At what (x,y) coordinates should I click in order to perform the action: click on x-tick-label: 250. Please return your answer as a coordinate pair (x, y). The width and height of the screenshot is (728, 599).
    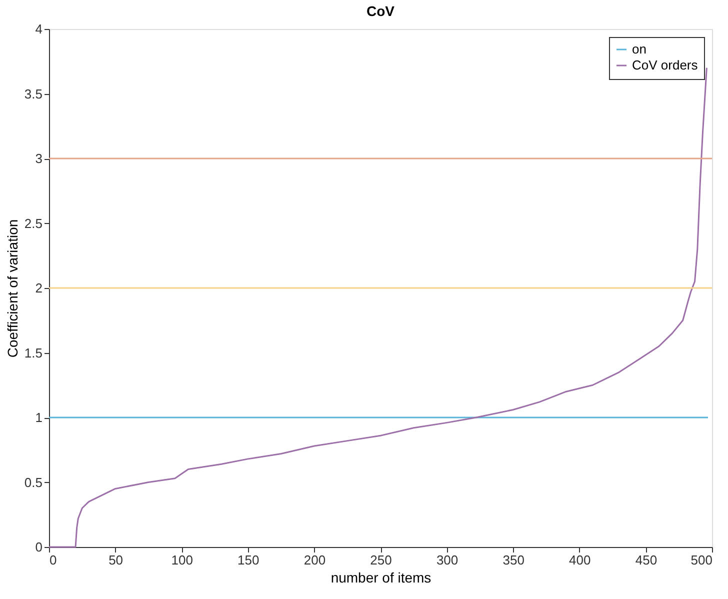
    Looking at the image, I should click on (381, 560).